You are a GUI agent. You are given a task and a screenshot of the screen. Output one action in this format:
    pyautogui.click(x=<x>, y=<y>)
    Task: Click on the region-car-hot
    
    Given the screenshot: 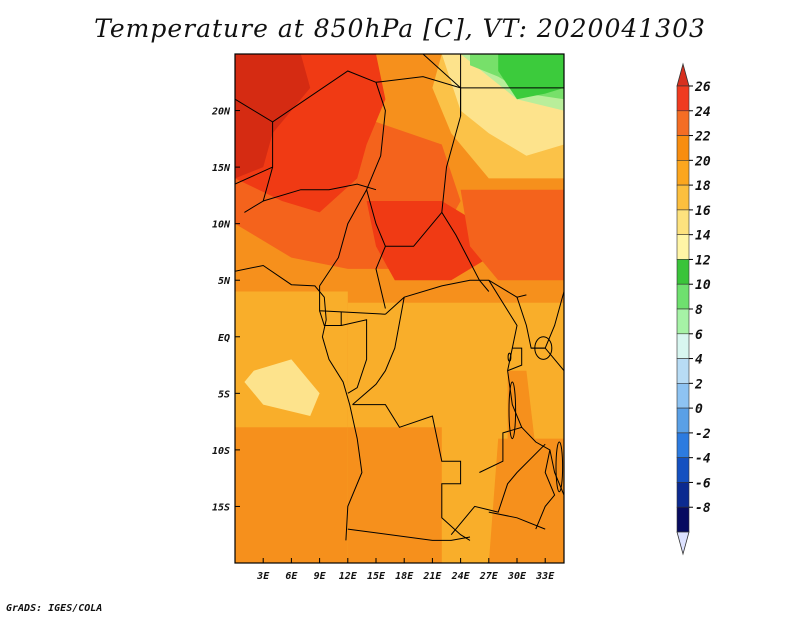 What is the action you would take?
    pyautogui.click(x=427, y=241)
    